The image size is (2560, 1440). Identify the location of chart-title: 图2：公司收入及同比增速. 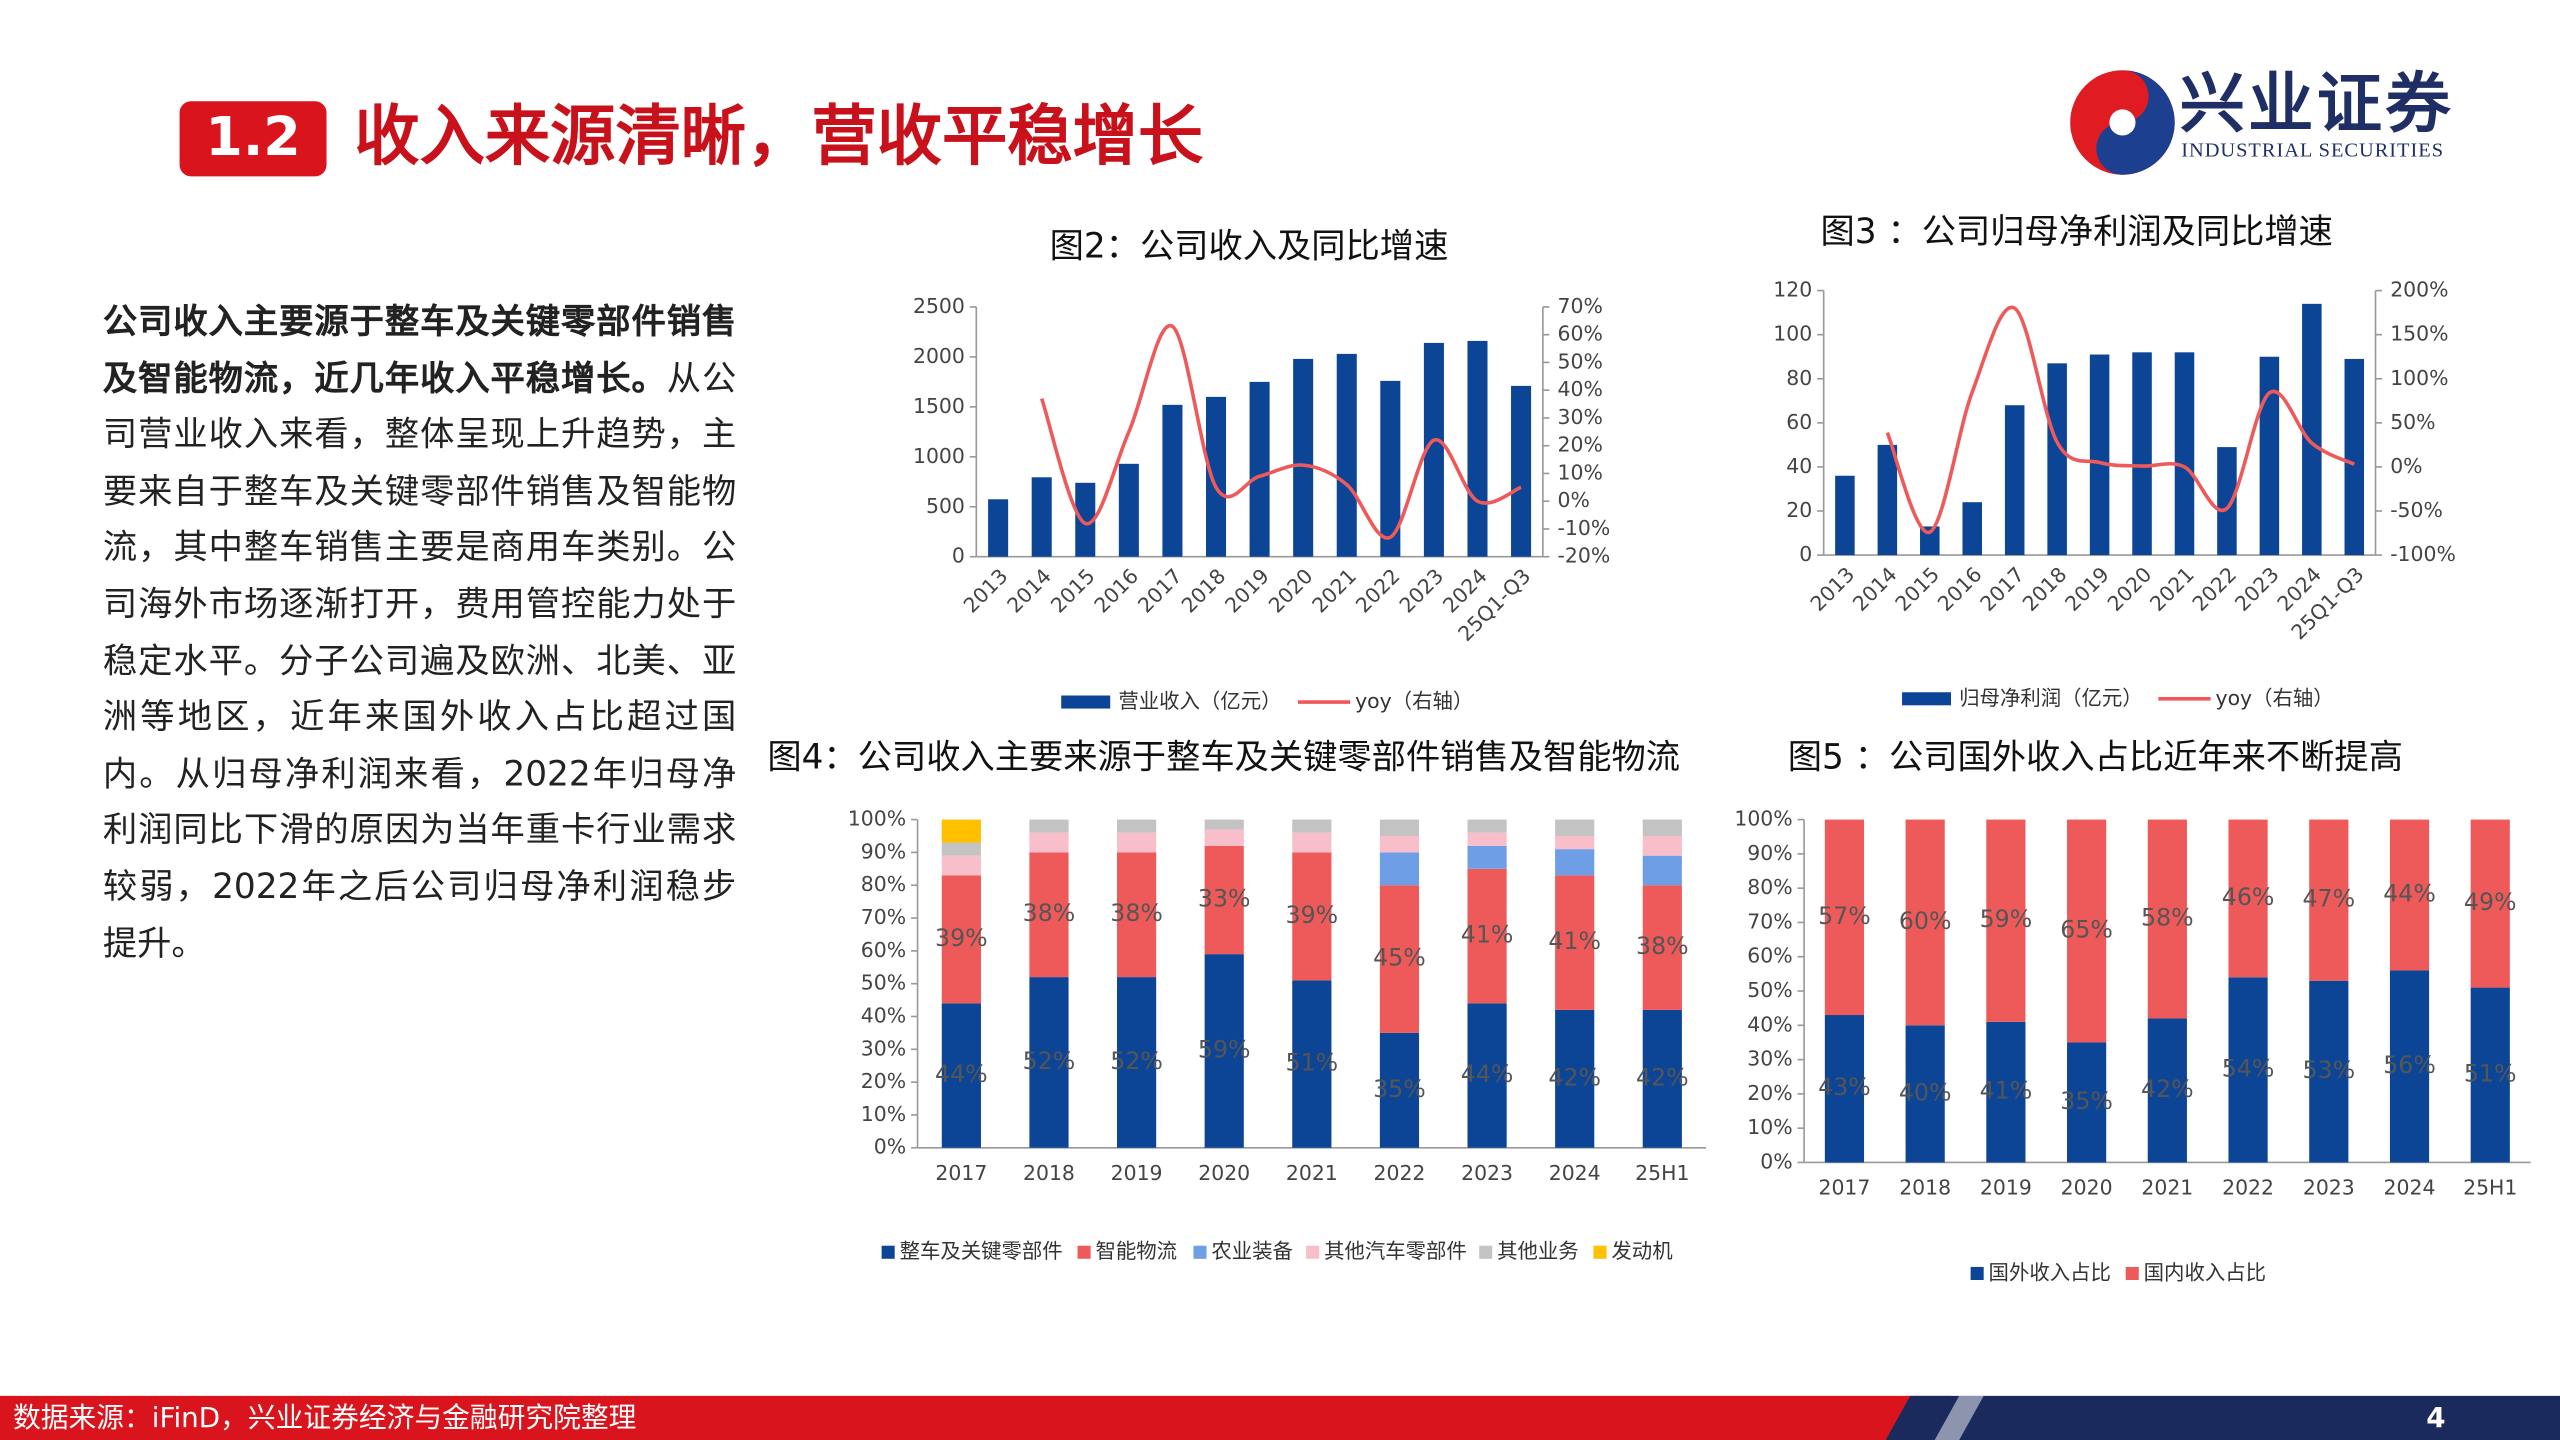
(1249, 247).